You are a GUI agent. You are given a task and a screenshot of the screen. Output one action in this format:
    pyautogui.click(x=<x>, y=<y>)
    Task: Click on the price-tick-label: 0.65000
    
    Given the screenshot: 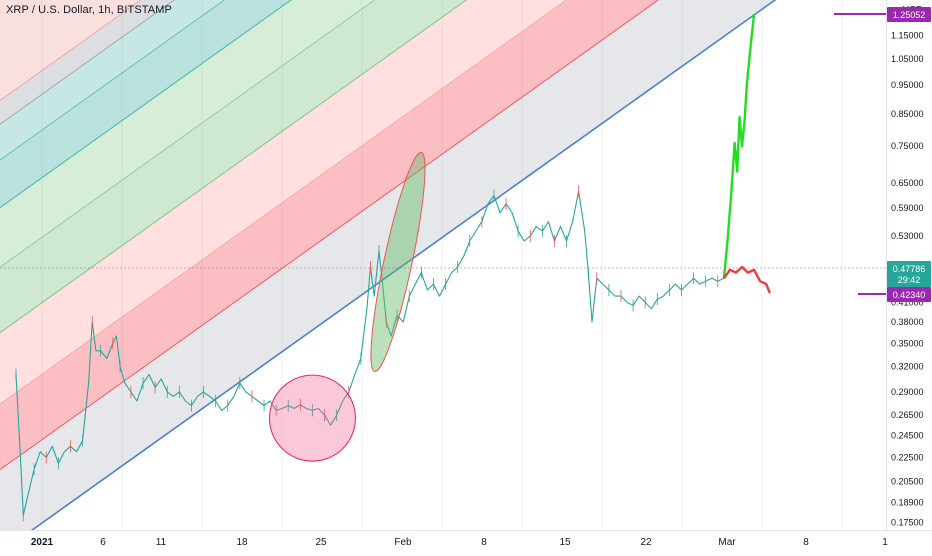 What is the action you would take?
    pyautogui.click(x=907, y=183)
    